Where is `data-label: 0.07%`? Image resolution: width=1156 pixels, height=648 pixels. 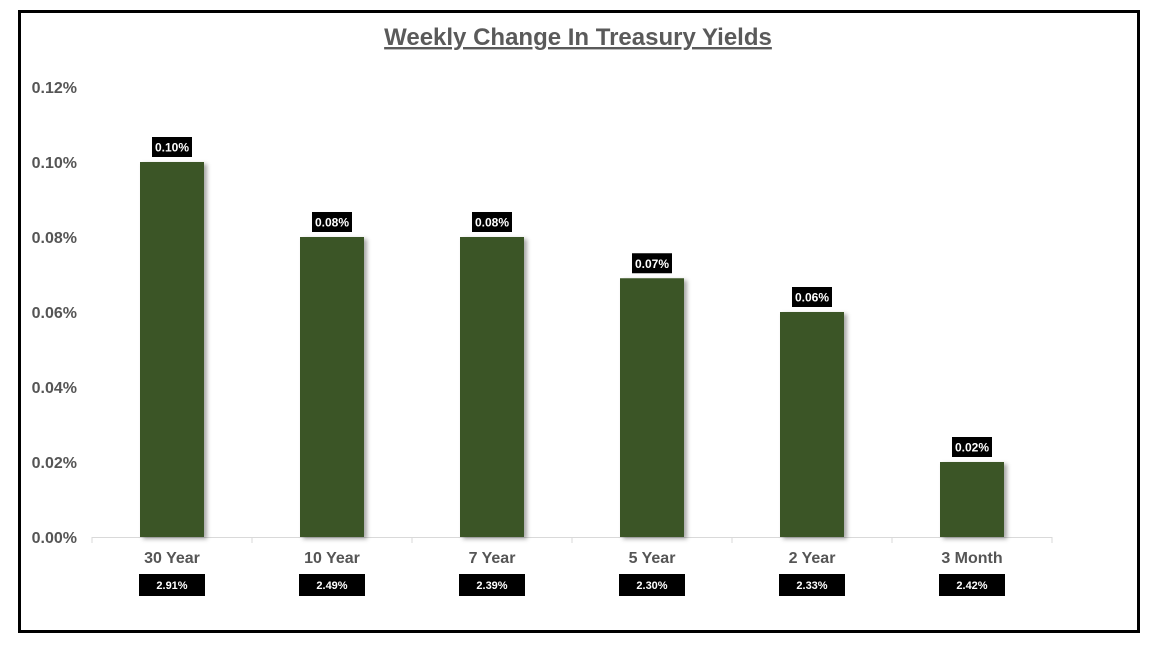 data-label: 0.07% is located at coordinates (652, 264).